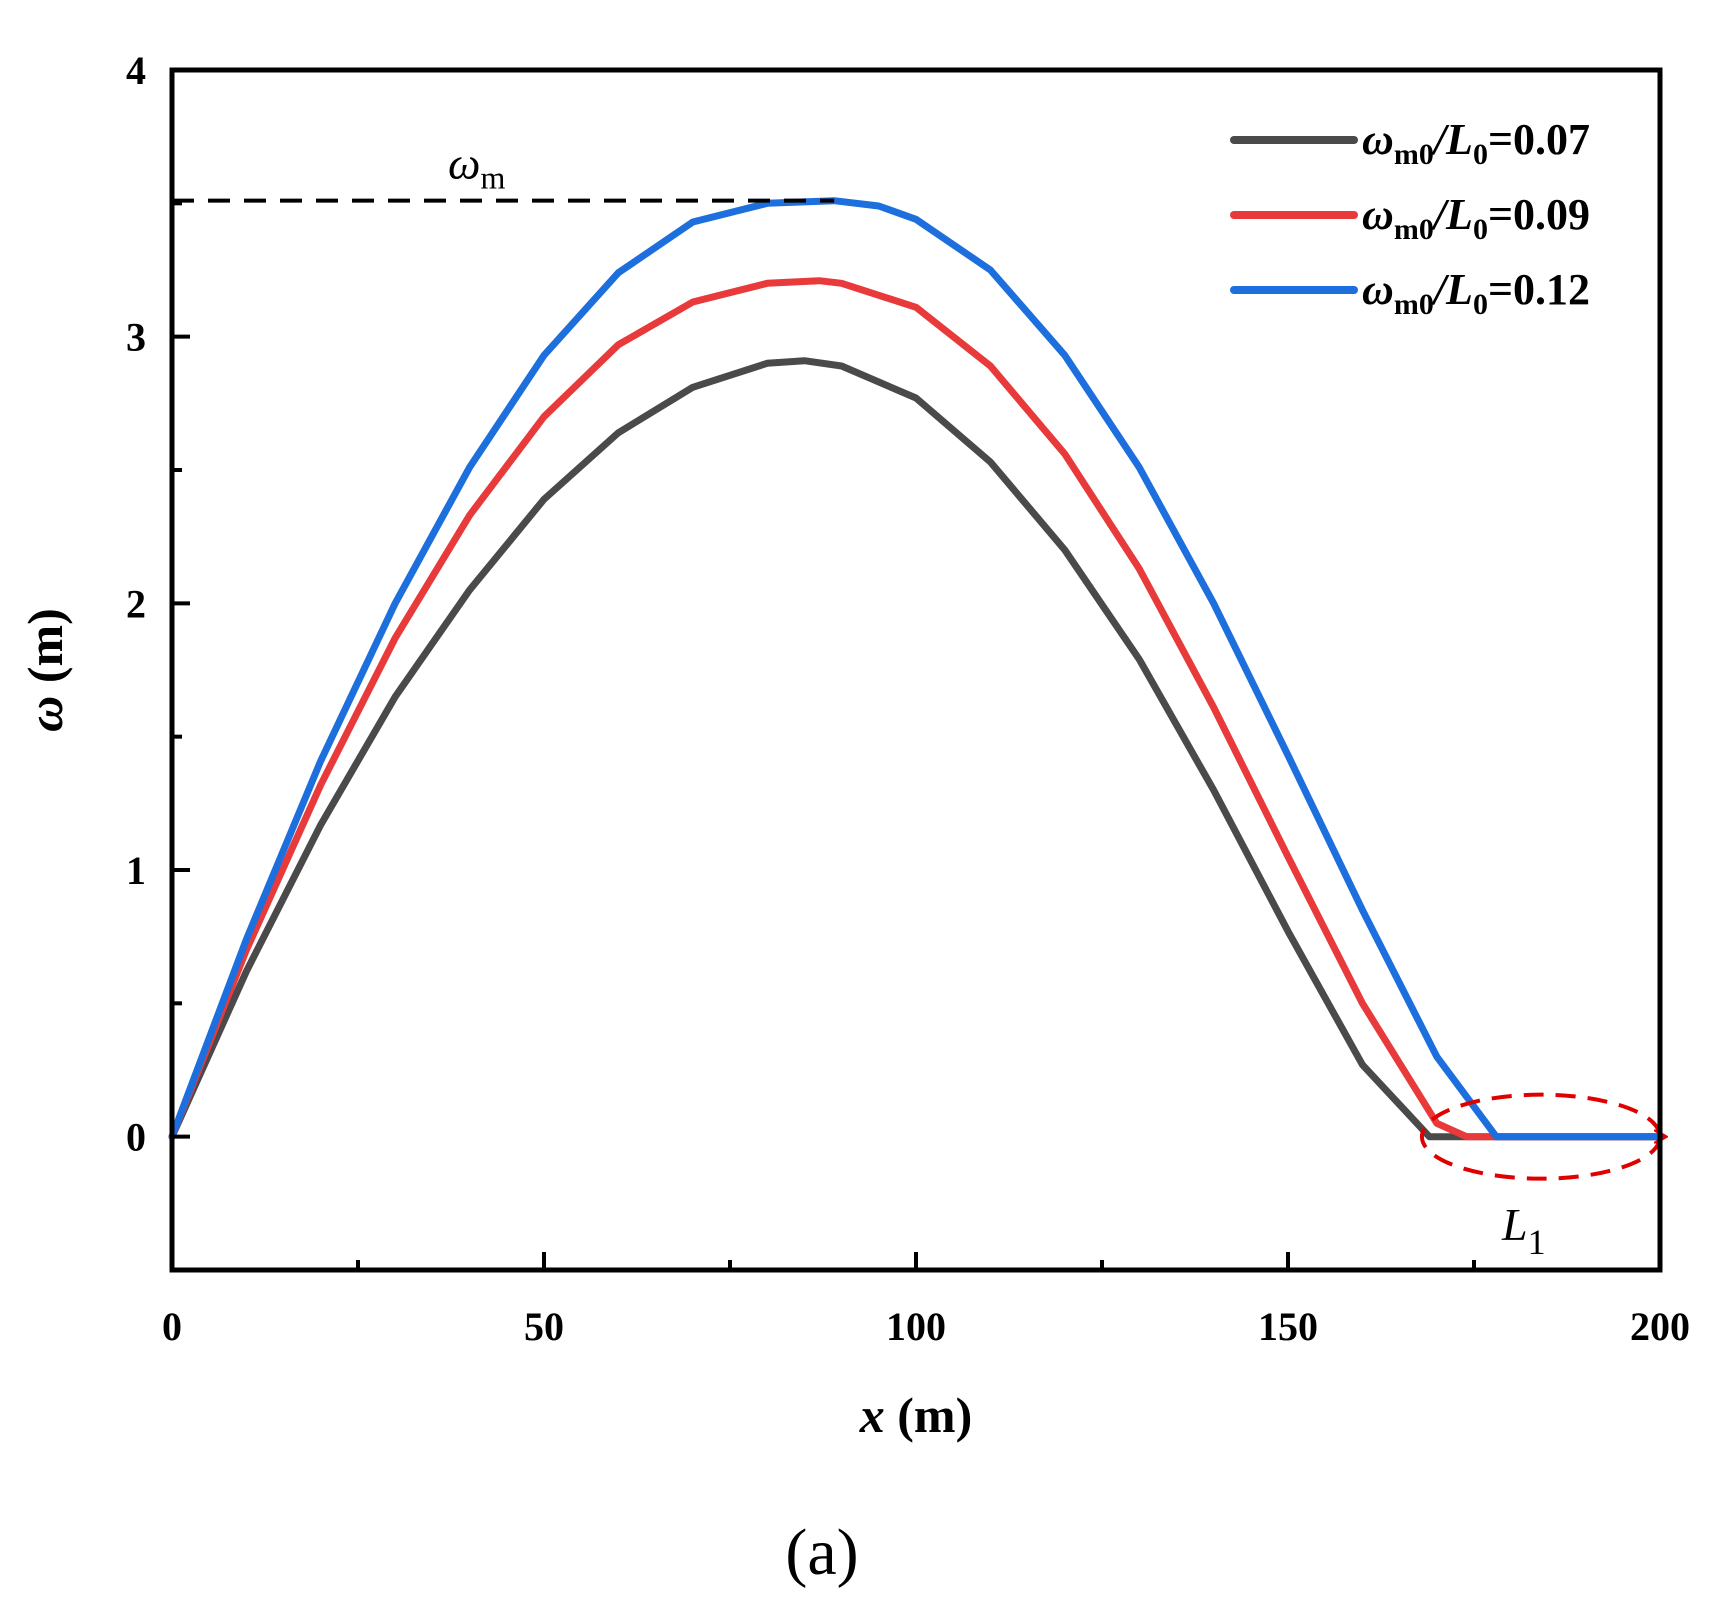 The height and width of the screenshot is (1600, 1716). What do you see at coordinates (1660, 1326) in the screenshot?
I see `x-tick-label: 200` at bounding box center [1660, 1326].